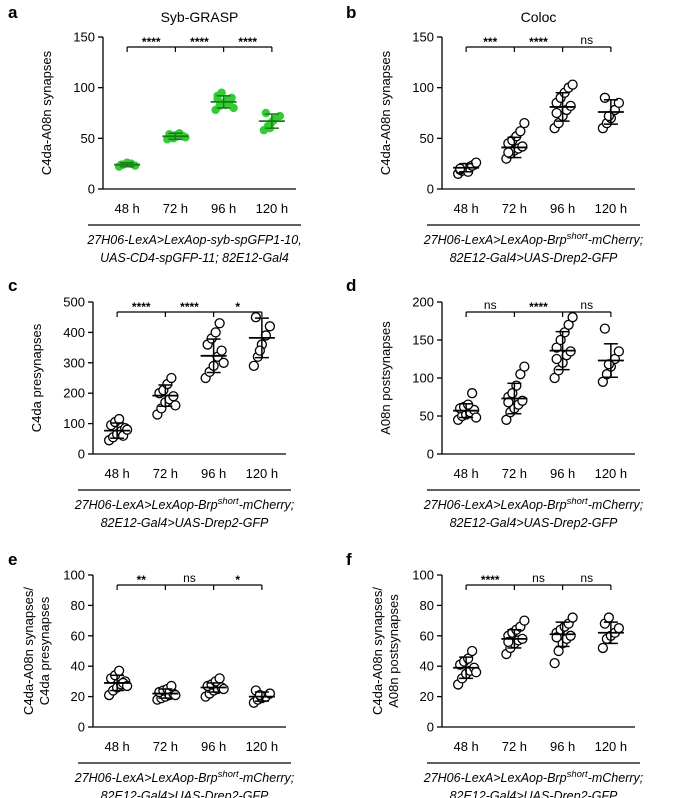  Describe the element at coordinates (427, 605) in the screenshot. I see `y-tick-label: 80` at that location.